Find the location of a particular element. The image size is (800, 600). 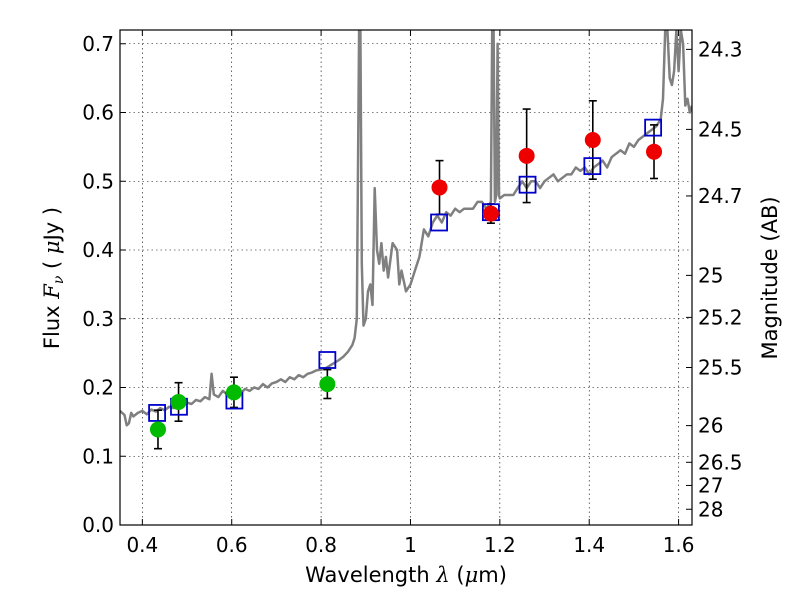

y-tick-label: 0.2 is located at coordinates (98, 388).